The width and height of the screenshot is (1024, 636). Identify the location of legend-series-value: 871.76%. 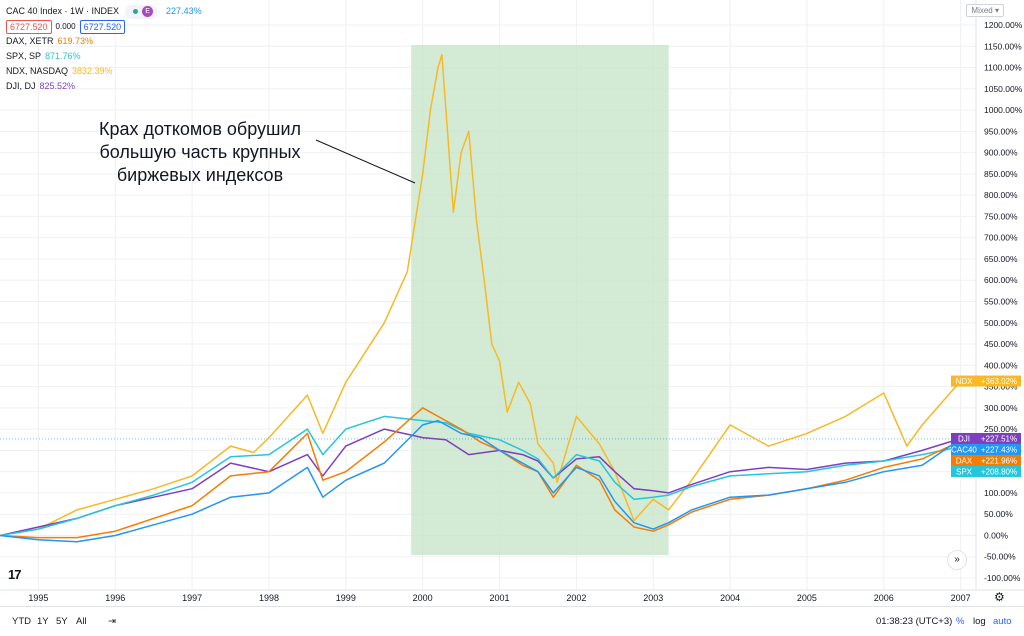
(63, 56).